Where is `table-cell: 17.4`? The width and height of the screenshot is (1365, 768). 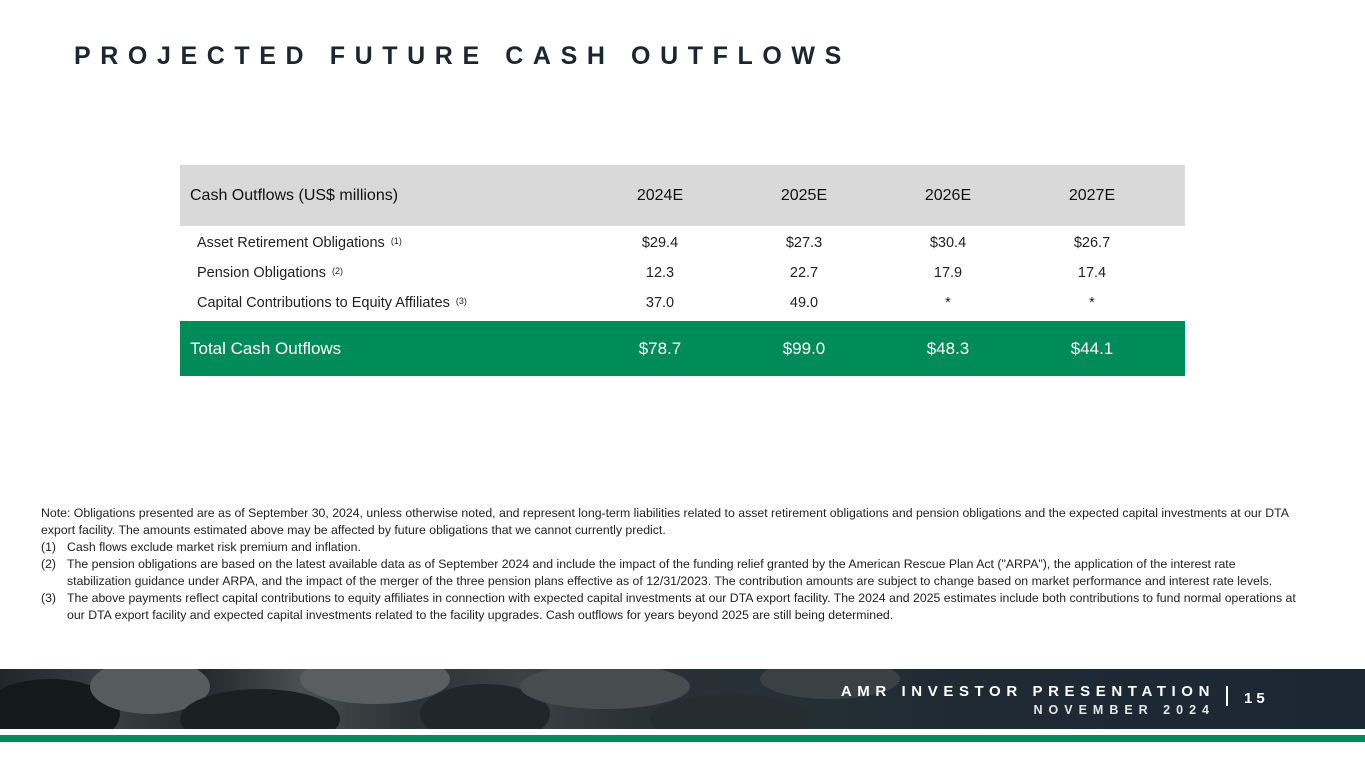 table-cell: 17.4 is located at coordinates (1092, 273).